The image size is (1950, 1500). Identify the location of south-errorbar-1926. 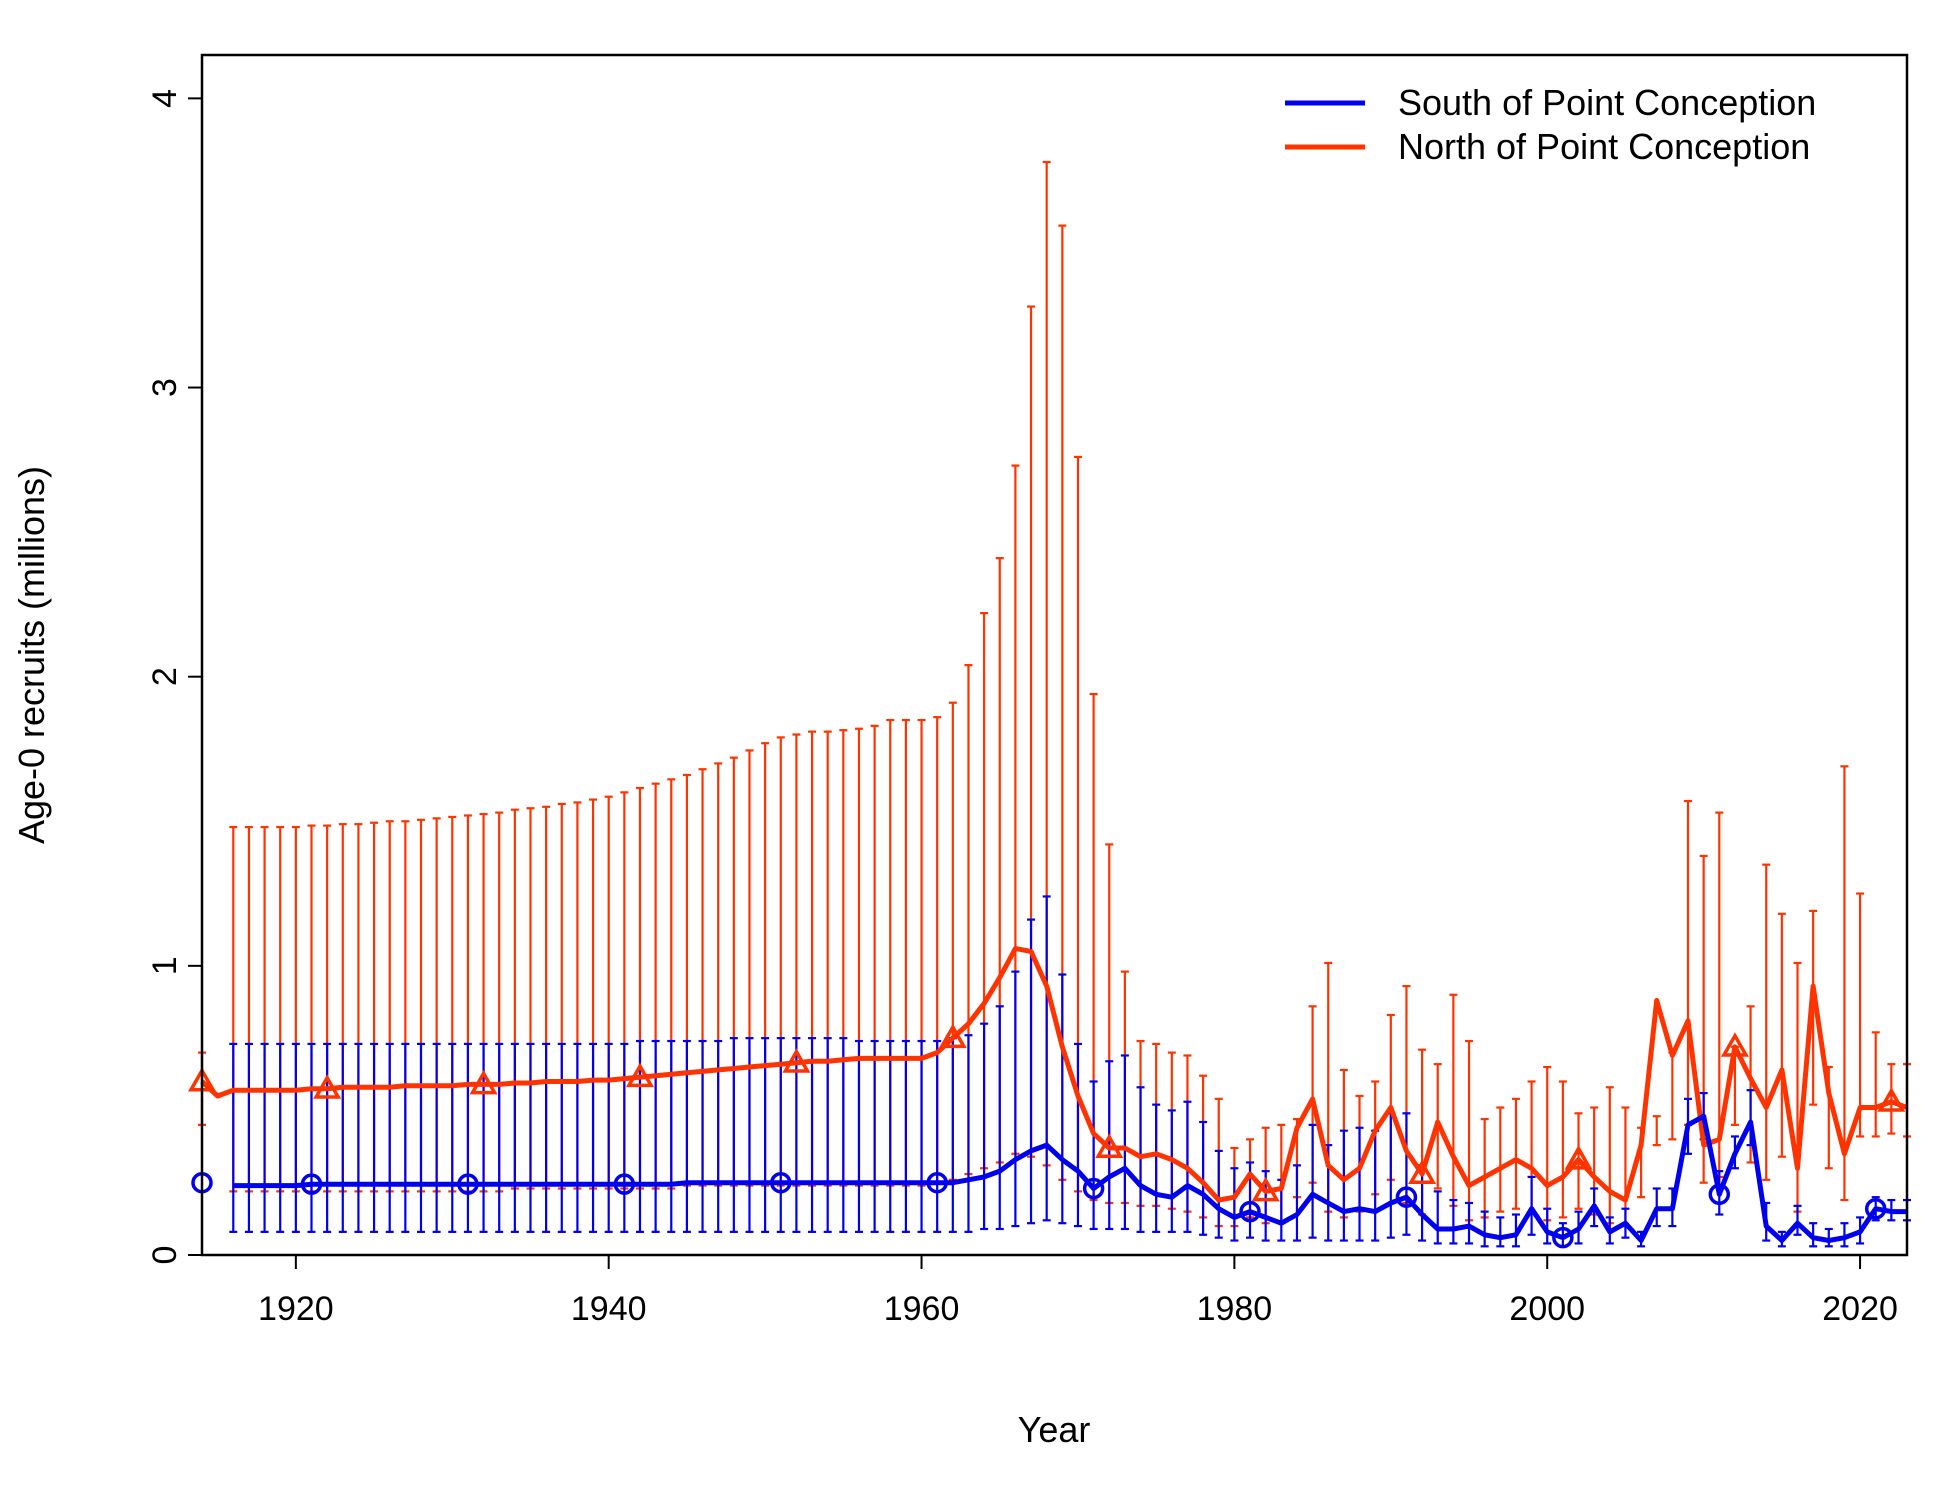
(389, 1137).